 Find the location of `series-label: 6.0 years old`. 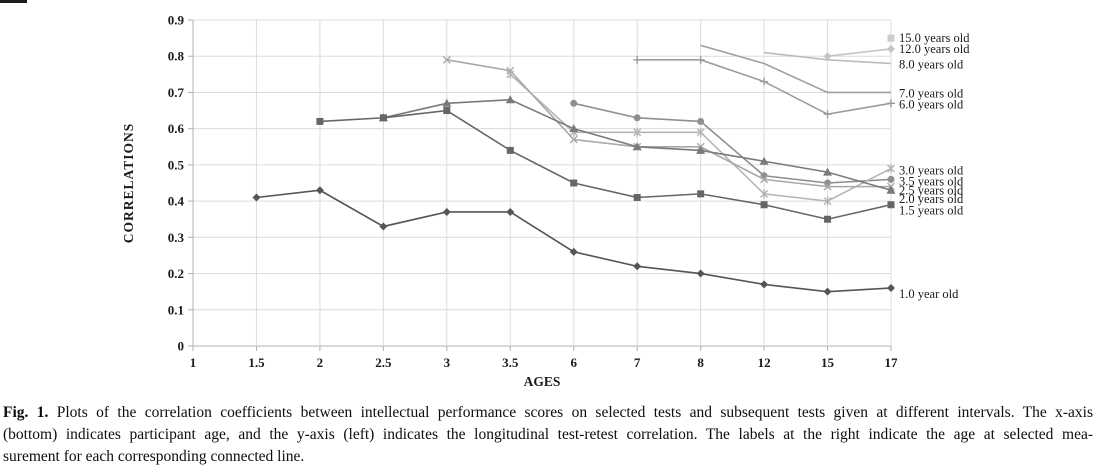

series-label: 6.0 years old is located at coordinates (931, 104).